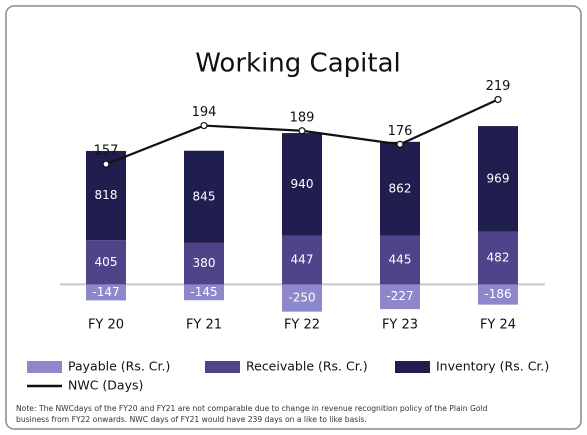  I want to click on data-label: 862, so click(400, 188).